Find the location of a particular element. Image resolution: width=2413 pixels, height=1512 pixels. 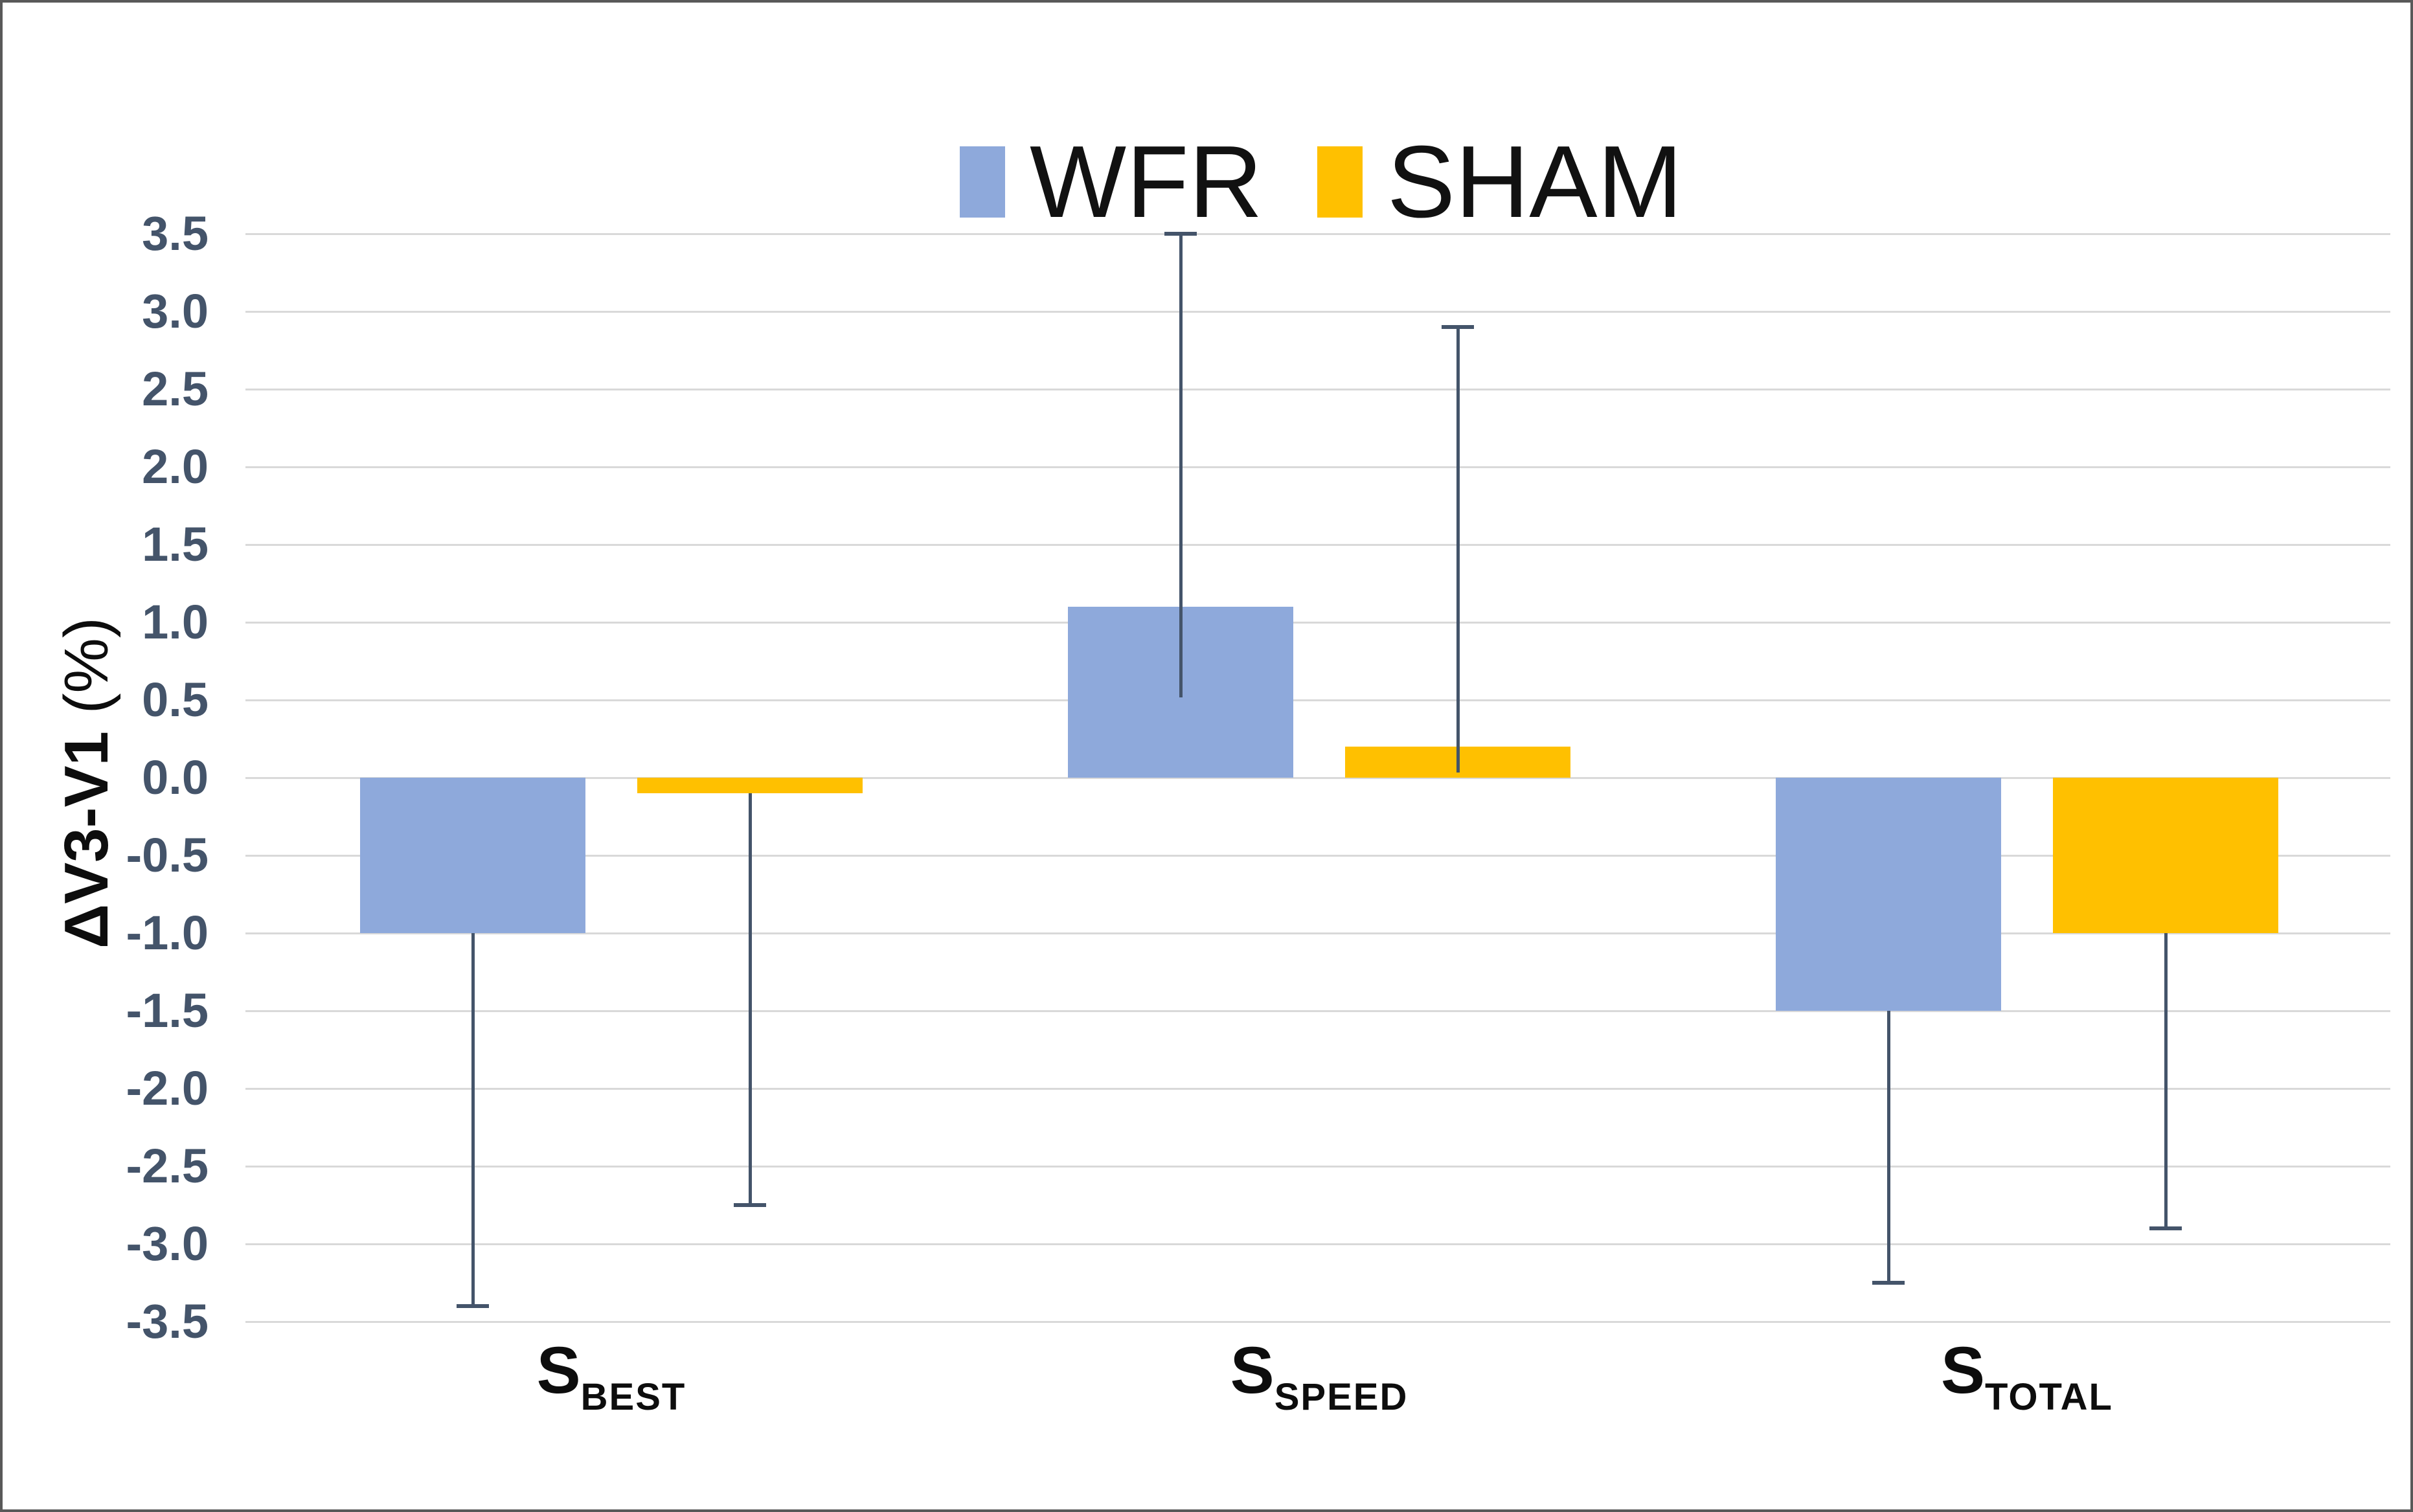

y-tick-label: 2.5 is located at coordinates (175, 389).